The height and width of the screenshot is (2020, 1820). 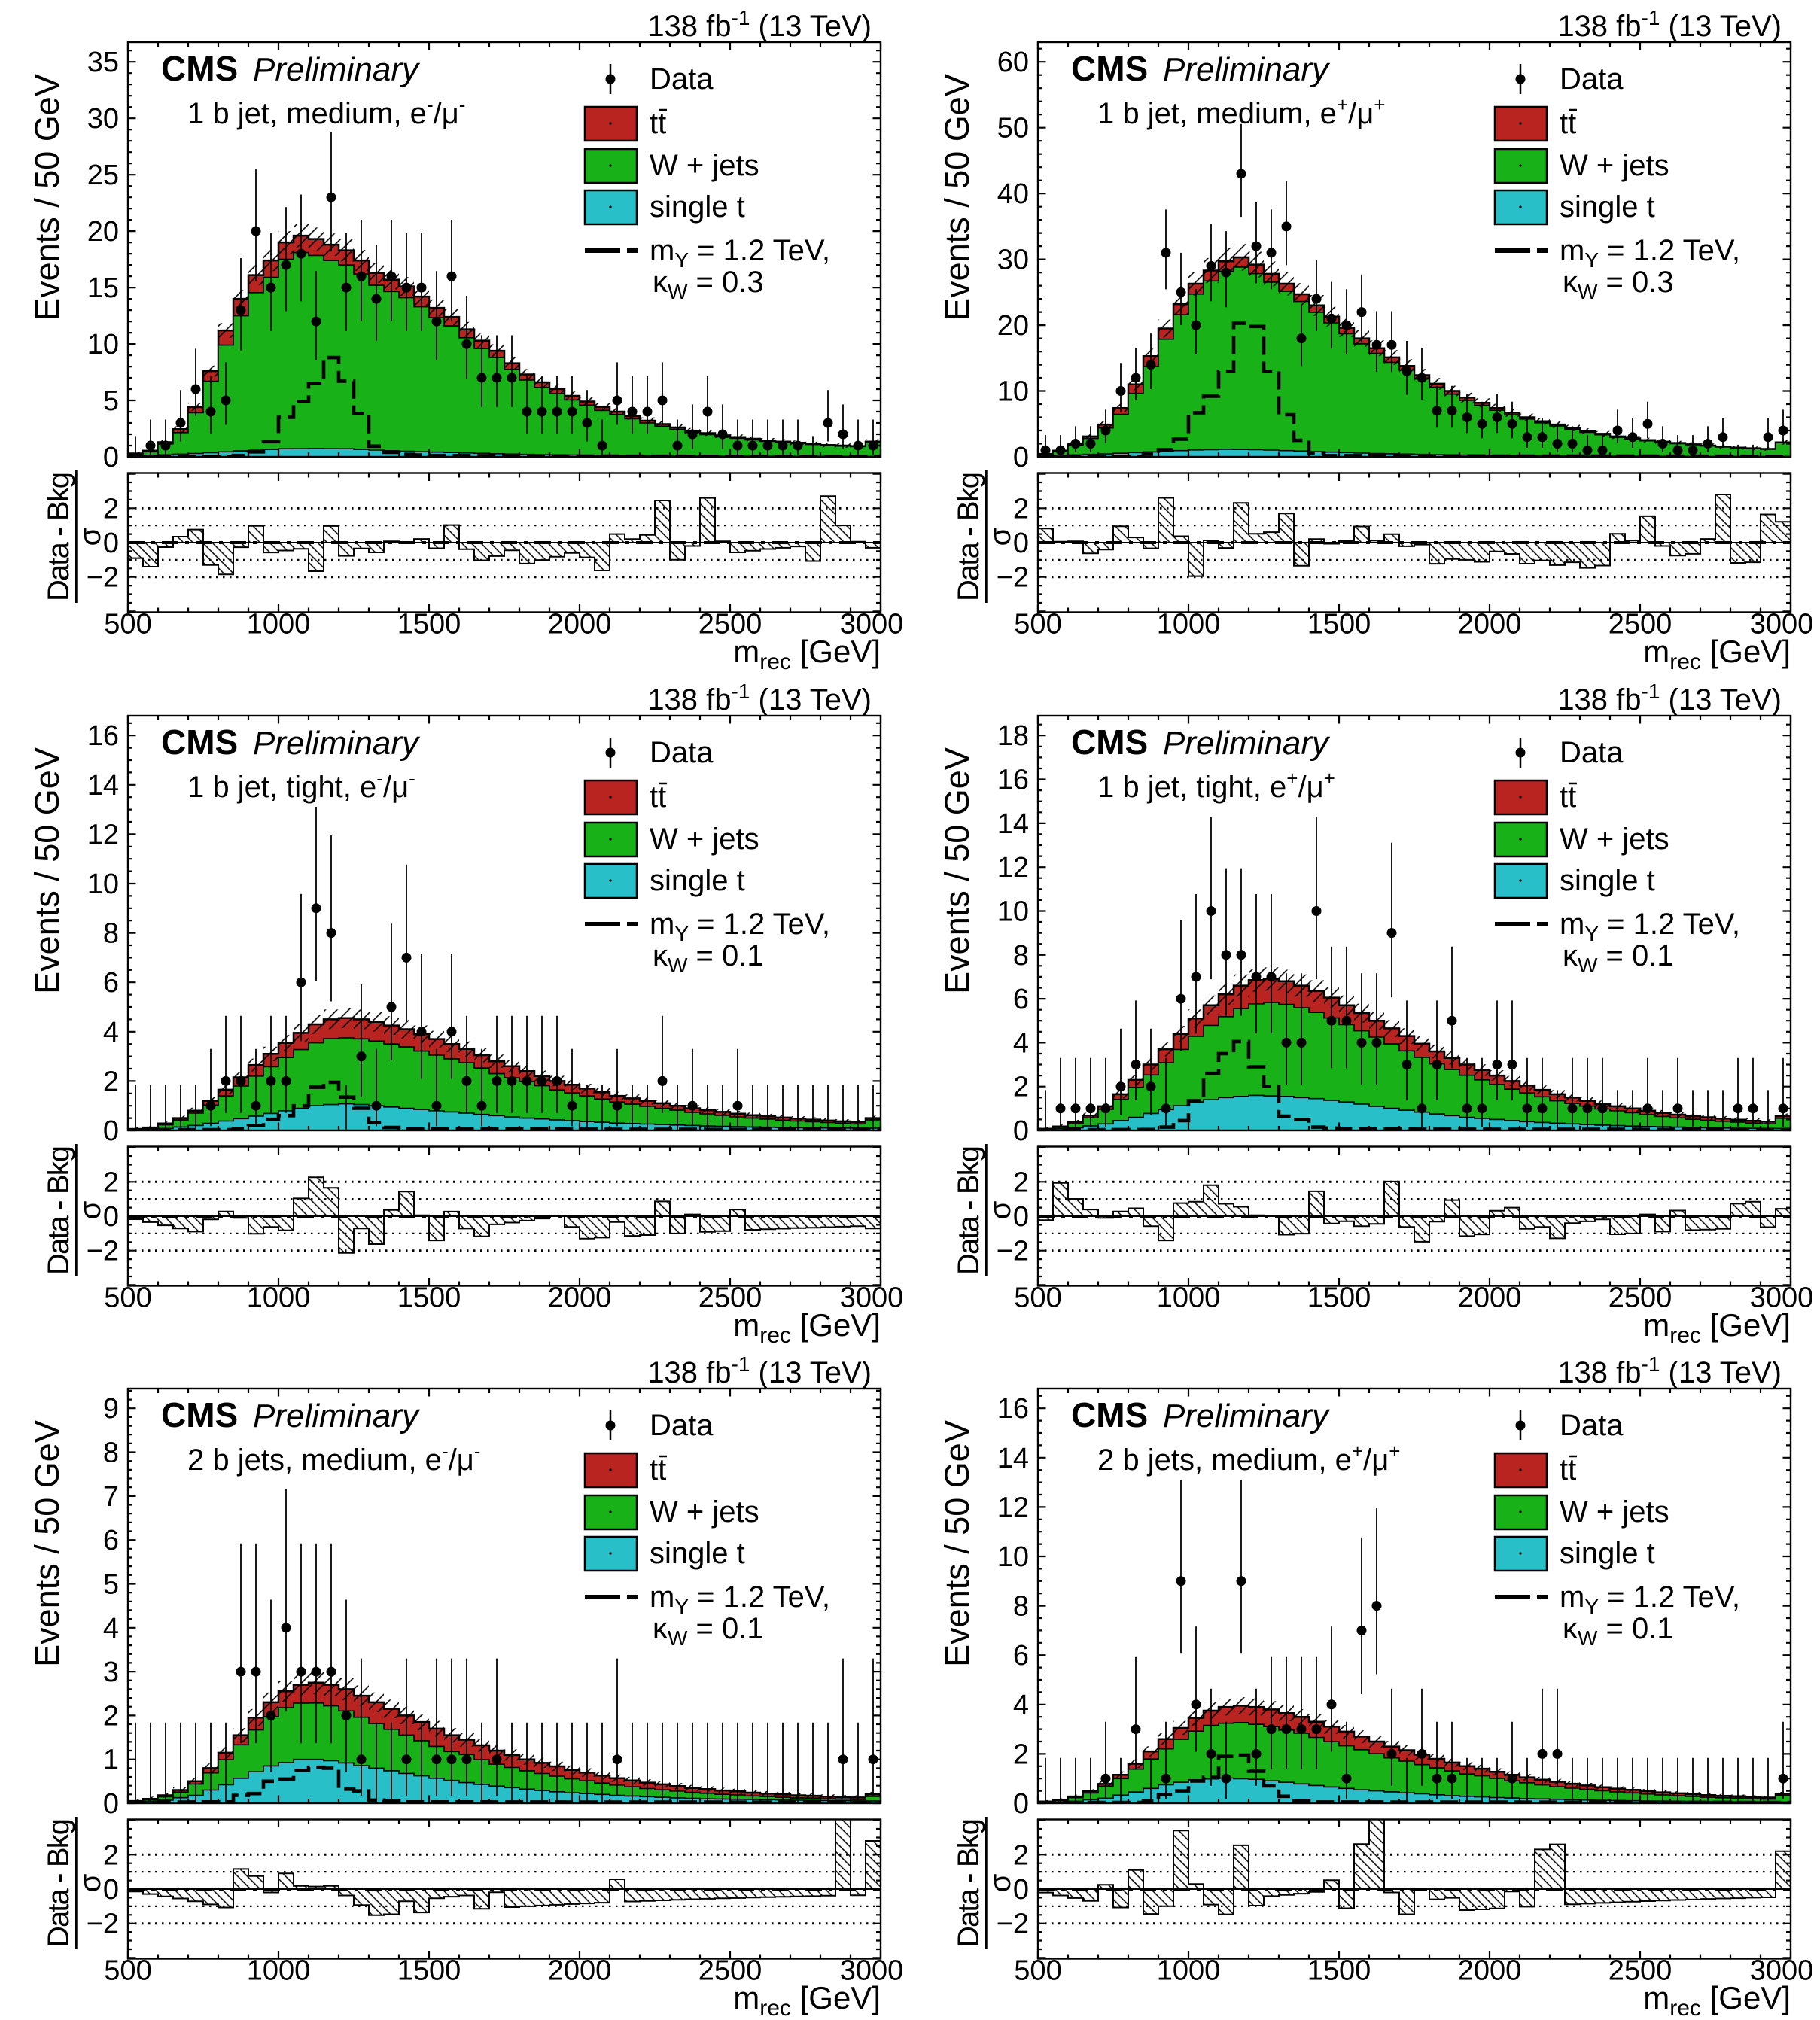 What do you see at coordinates (1241, 112) in the screenshot?
I see `svg-text: 1 b jet, medium, e+/μ+` at bounding box center [1241, 112].